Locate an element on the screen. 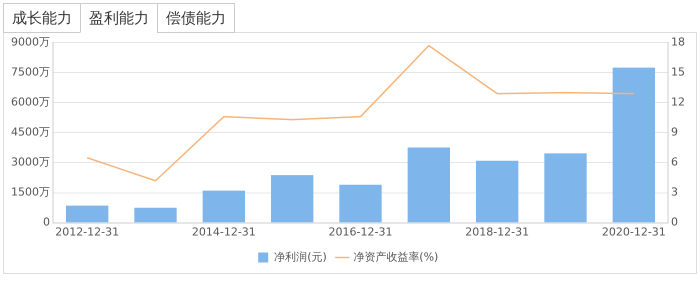  y2-tick-label: 9 is located at coordinates (674, 132).